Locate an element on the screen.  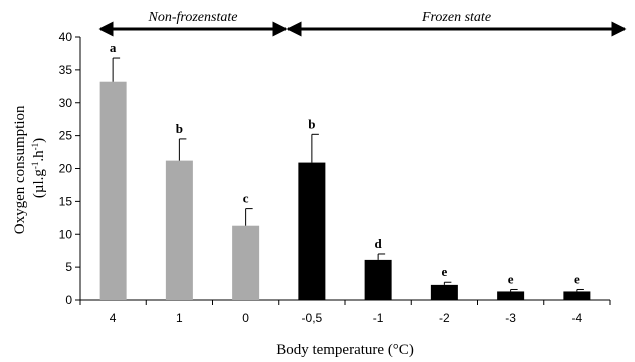
y-tick-label: 35 is located at coordinates (66, 70).